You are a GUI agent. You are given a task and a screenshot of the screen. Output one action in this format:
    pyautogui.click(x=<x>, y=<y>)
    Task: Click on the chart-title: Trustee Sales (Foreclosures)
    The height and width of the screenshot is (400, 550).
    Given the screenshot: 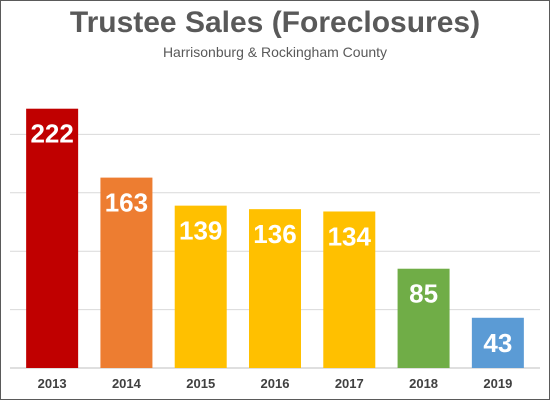 What is the action you would take?
    pyautogui.click(x=275, y=22)
    